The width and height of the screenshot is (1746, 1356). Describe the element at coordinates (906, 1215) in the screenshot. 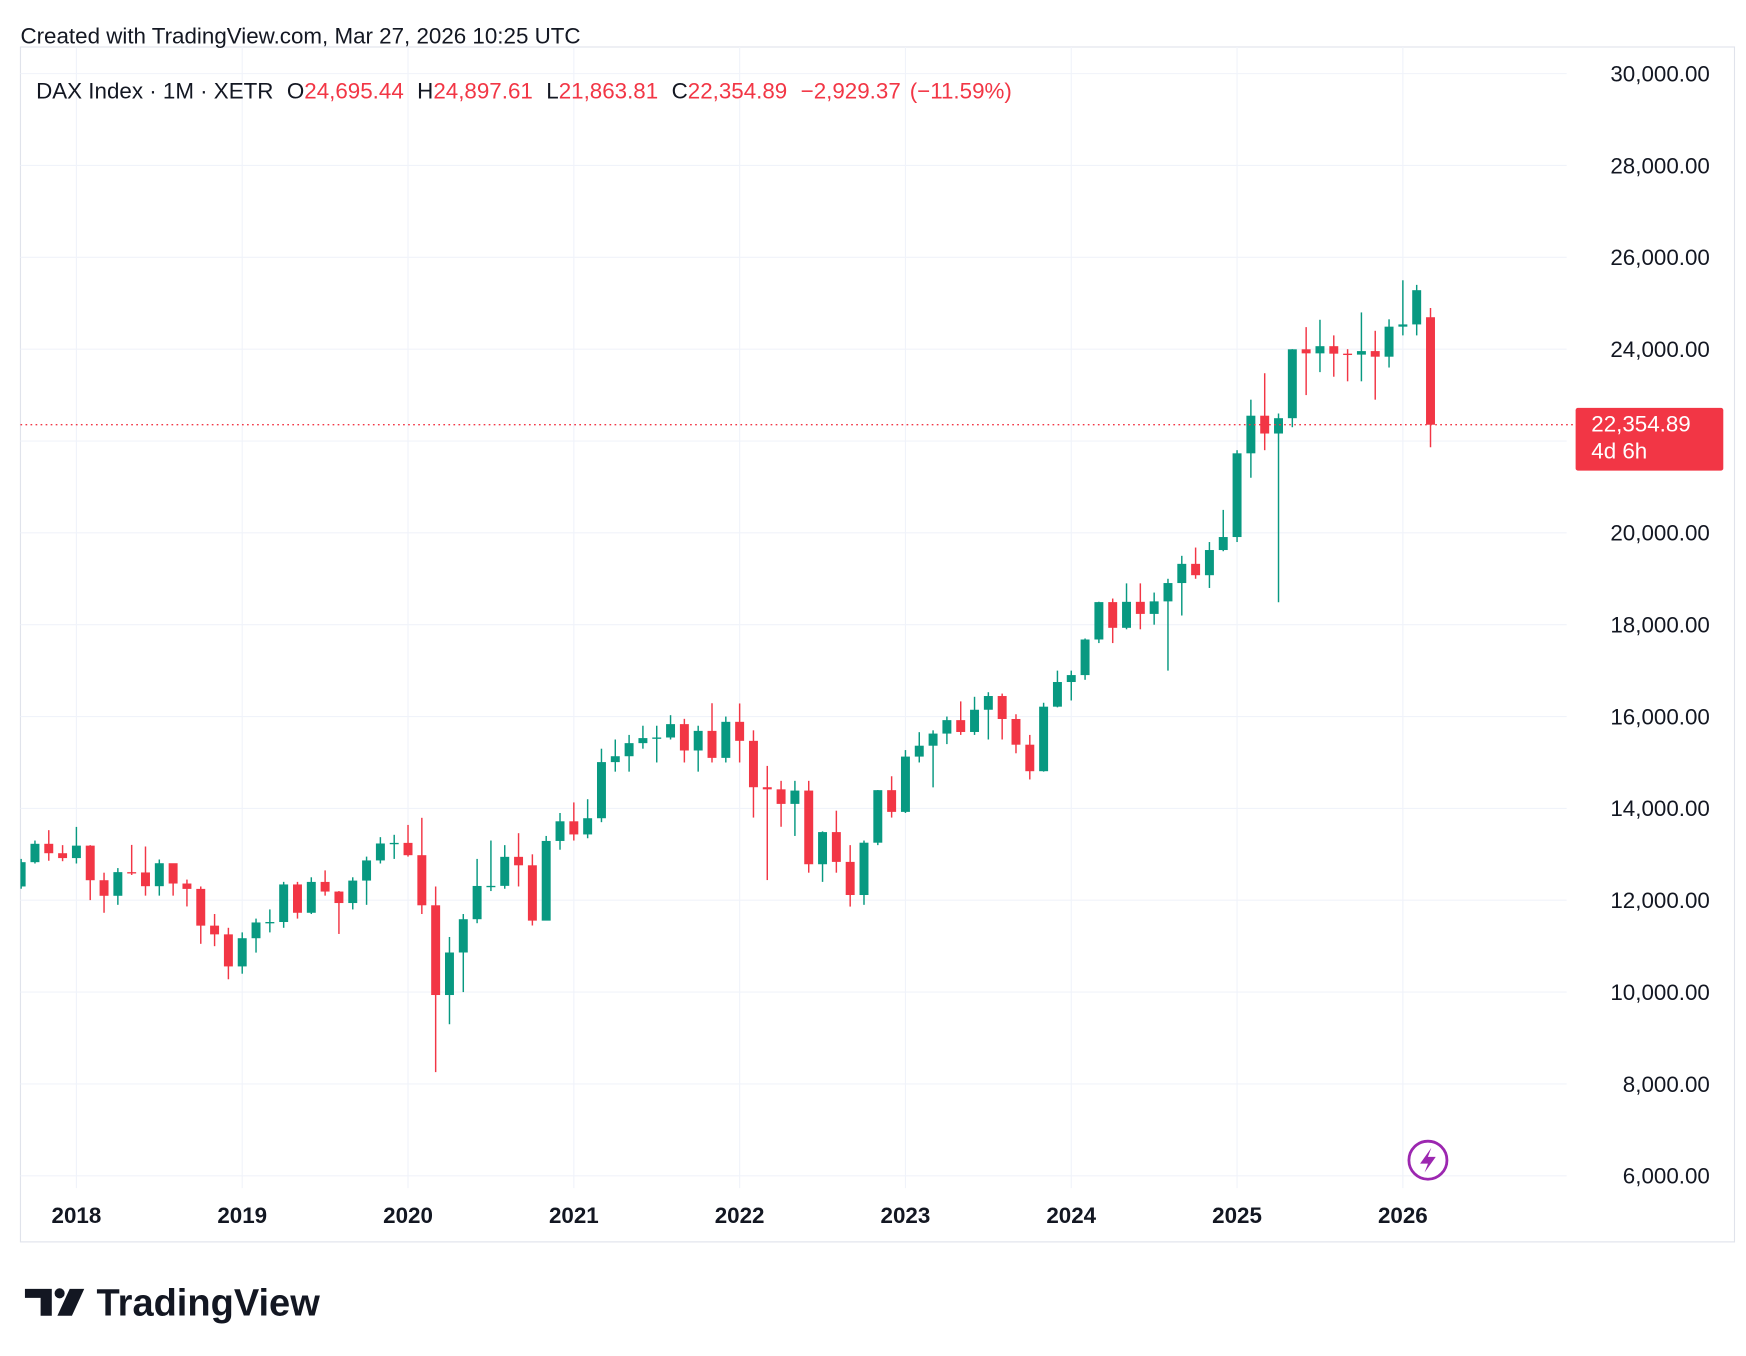

I see `x-tick-label: 2023` at that location.